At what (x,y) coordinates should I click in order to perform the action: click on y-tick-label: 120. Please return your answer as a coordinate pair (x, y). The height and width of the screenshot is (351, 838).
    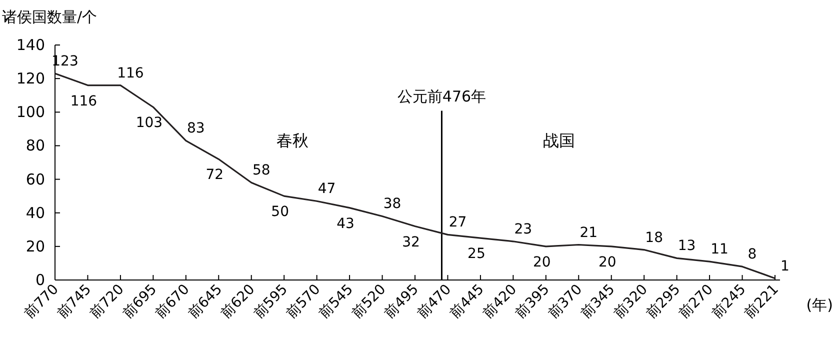
    Looking at the image, I should click on (30, 79).